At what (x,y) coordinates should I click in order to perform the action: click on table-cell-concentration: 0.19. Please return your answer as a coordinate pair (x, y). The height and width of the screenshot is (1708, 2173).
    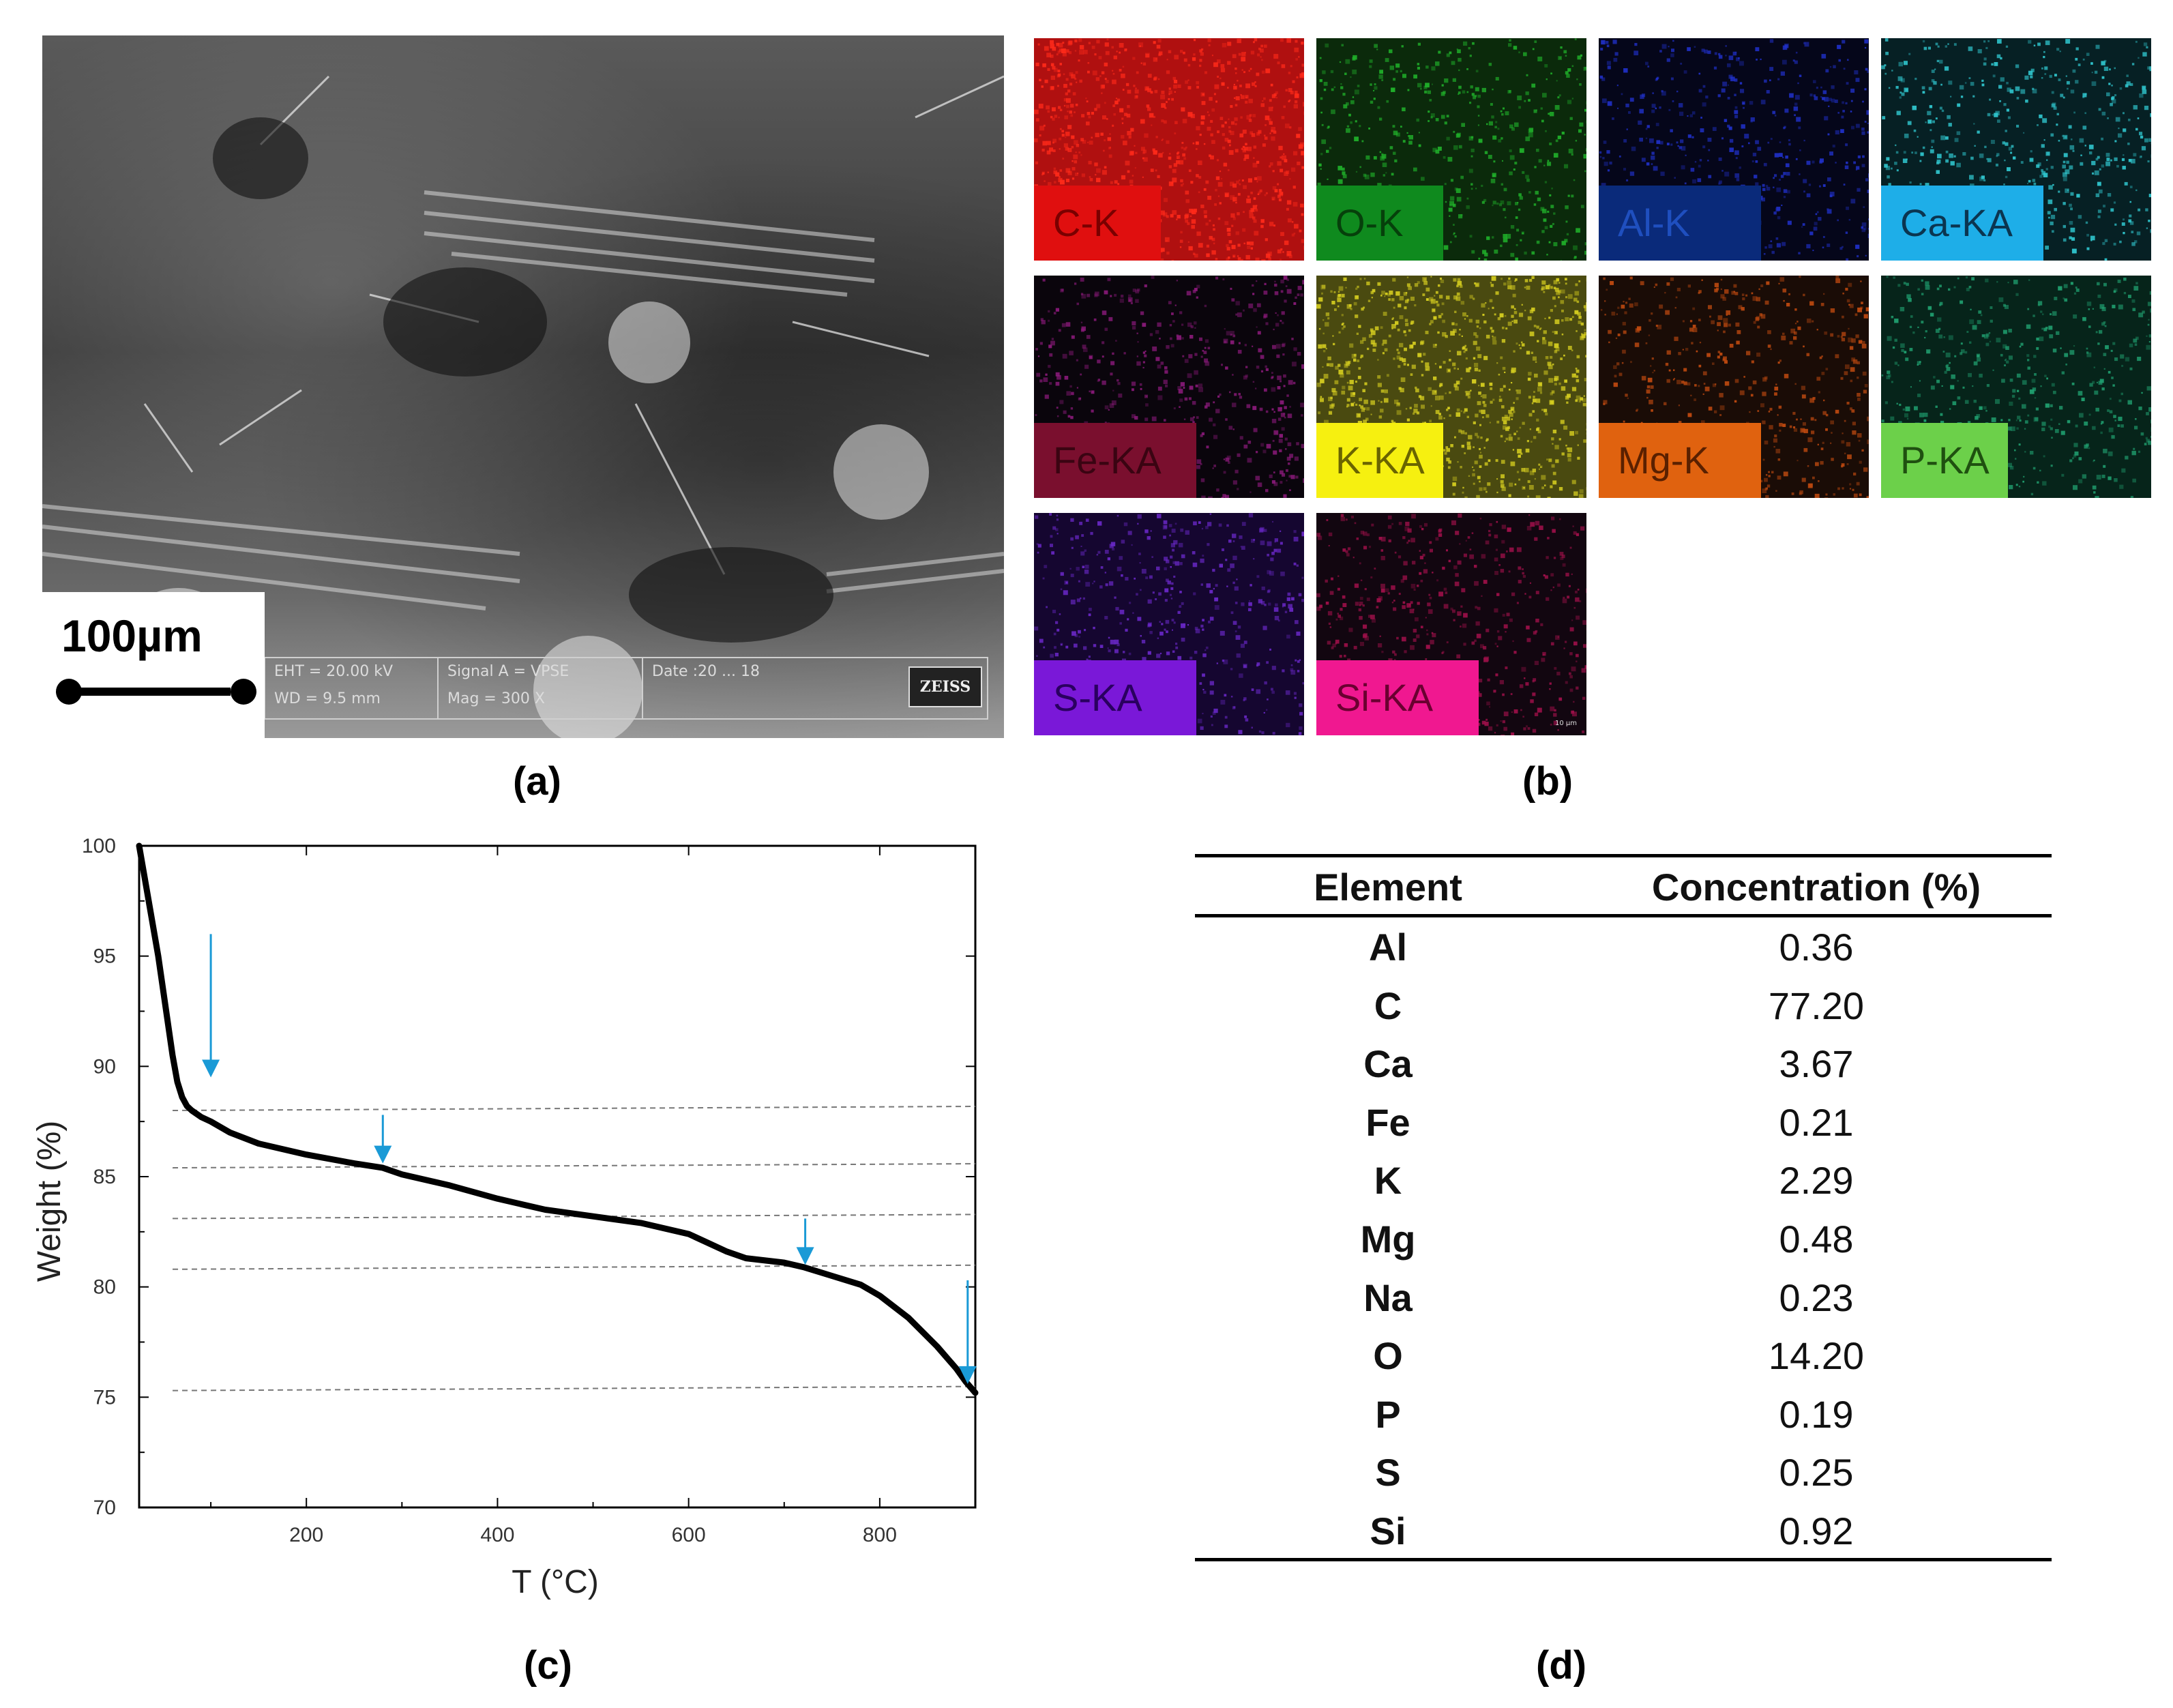
    Looking at the image, I should click on (1816, 1414).